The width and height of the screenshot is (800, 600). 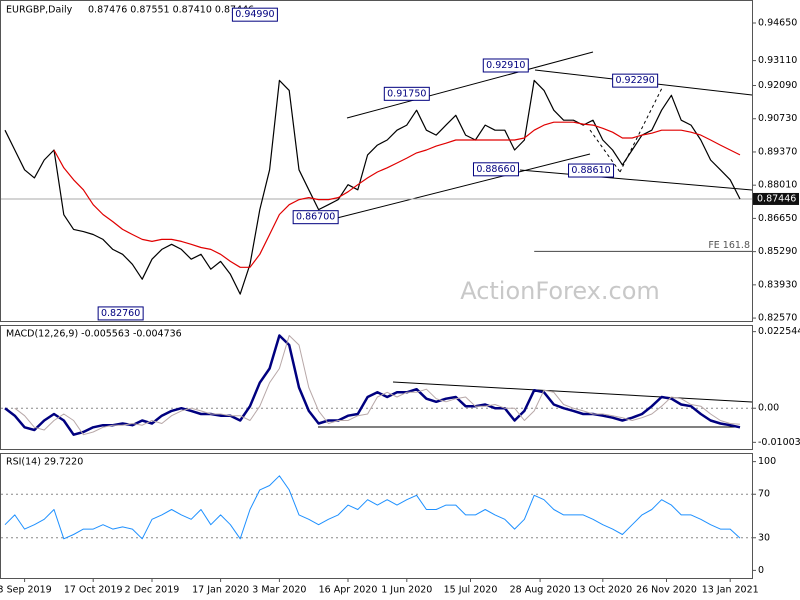 I want to click on price-annotation: 0.94990, so click(x=254, y=14).